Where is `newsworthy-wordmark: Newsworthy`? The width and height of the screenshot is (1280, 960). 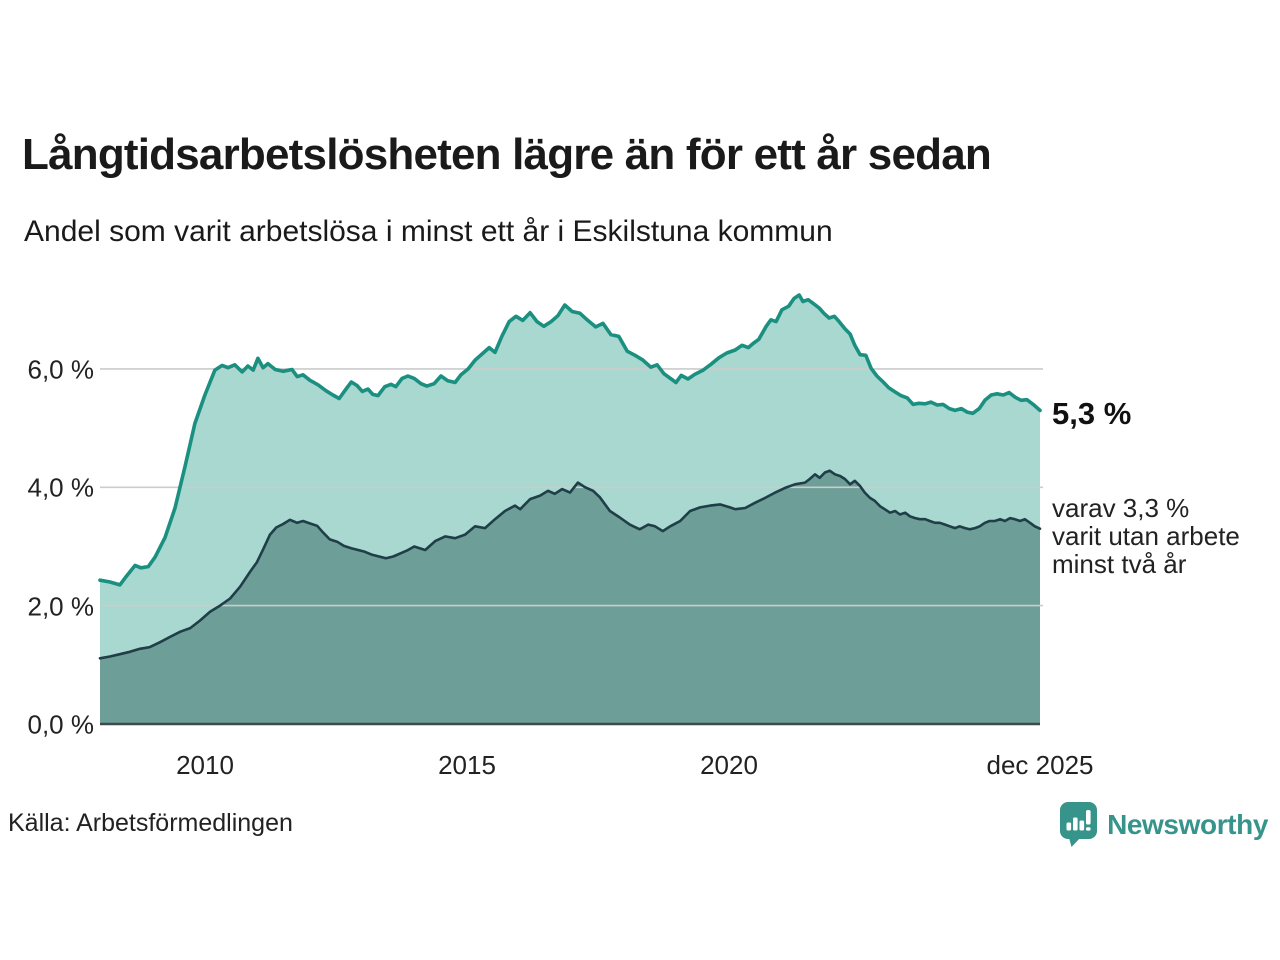 newsworthy-wordmark: Newsworthy is located at coordinates (1187, 824).